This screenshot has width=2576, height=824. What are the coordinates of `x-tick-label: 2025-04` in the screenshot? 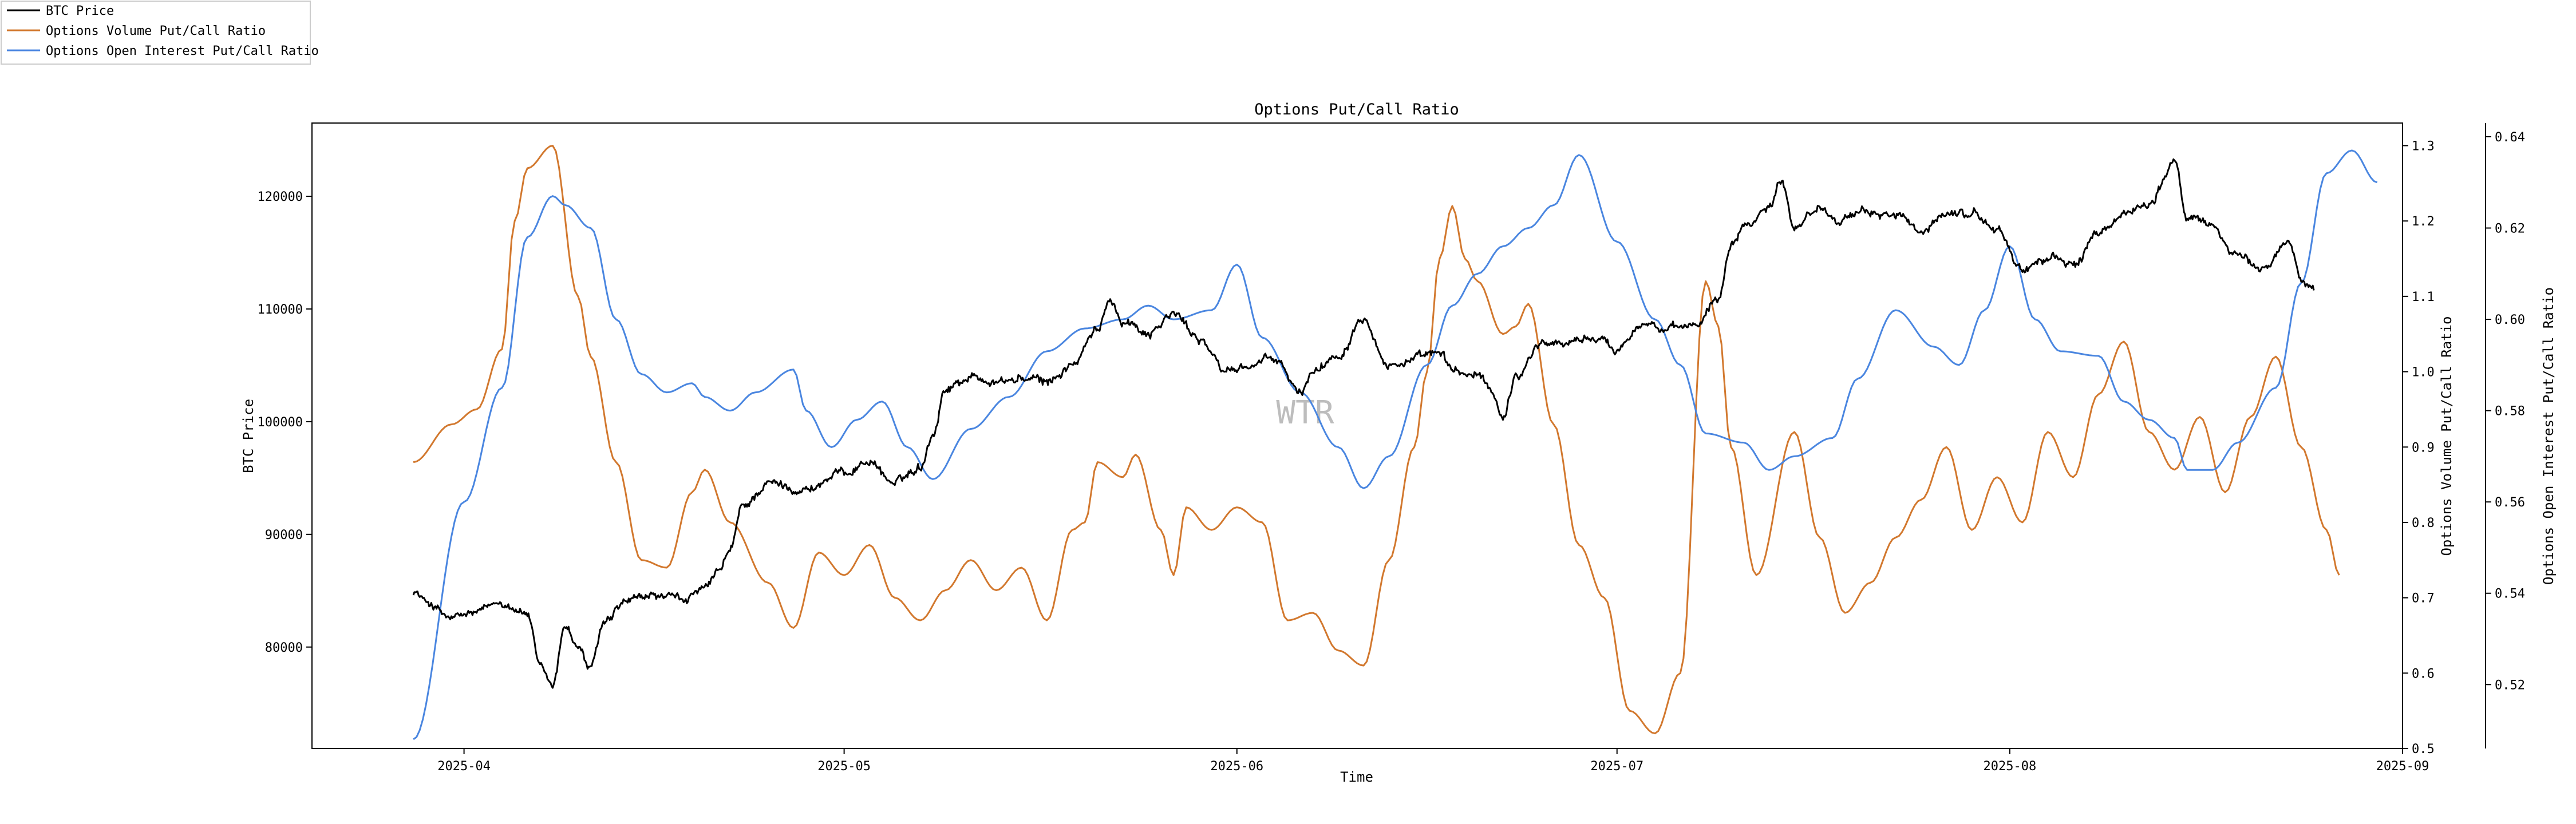 It's located at (464, 766).